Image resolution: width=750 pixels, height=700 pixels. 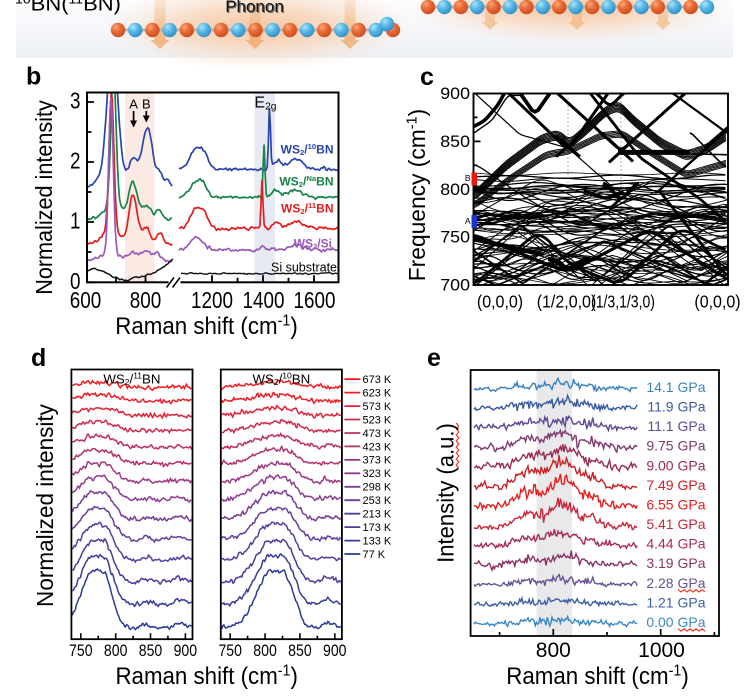 I want to click on svg-text: 253 K, so click(x=377, y=501).